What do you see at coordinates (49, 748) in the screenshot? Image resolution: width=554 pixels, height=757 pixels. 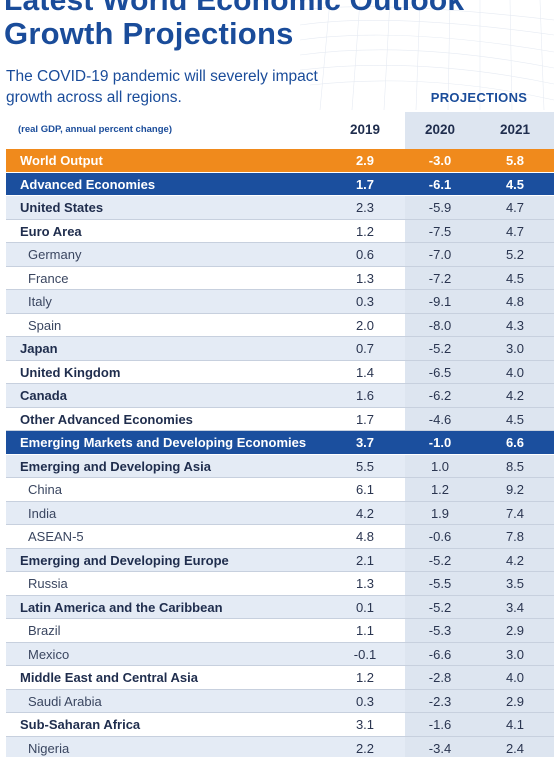 I see `row-label: Nigeria` at bounding box center [49, 748].